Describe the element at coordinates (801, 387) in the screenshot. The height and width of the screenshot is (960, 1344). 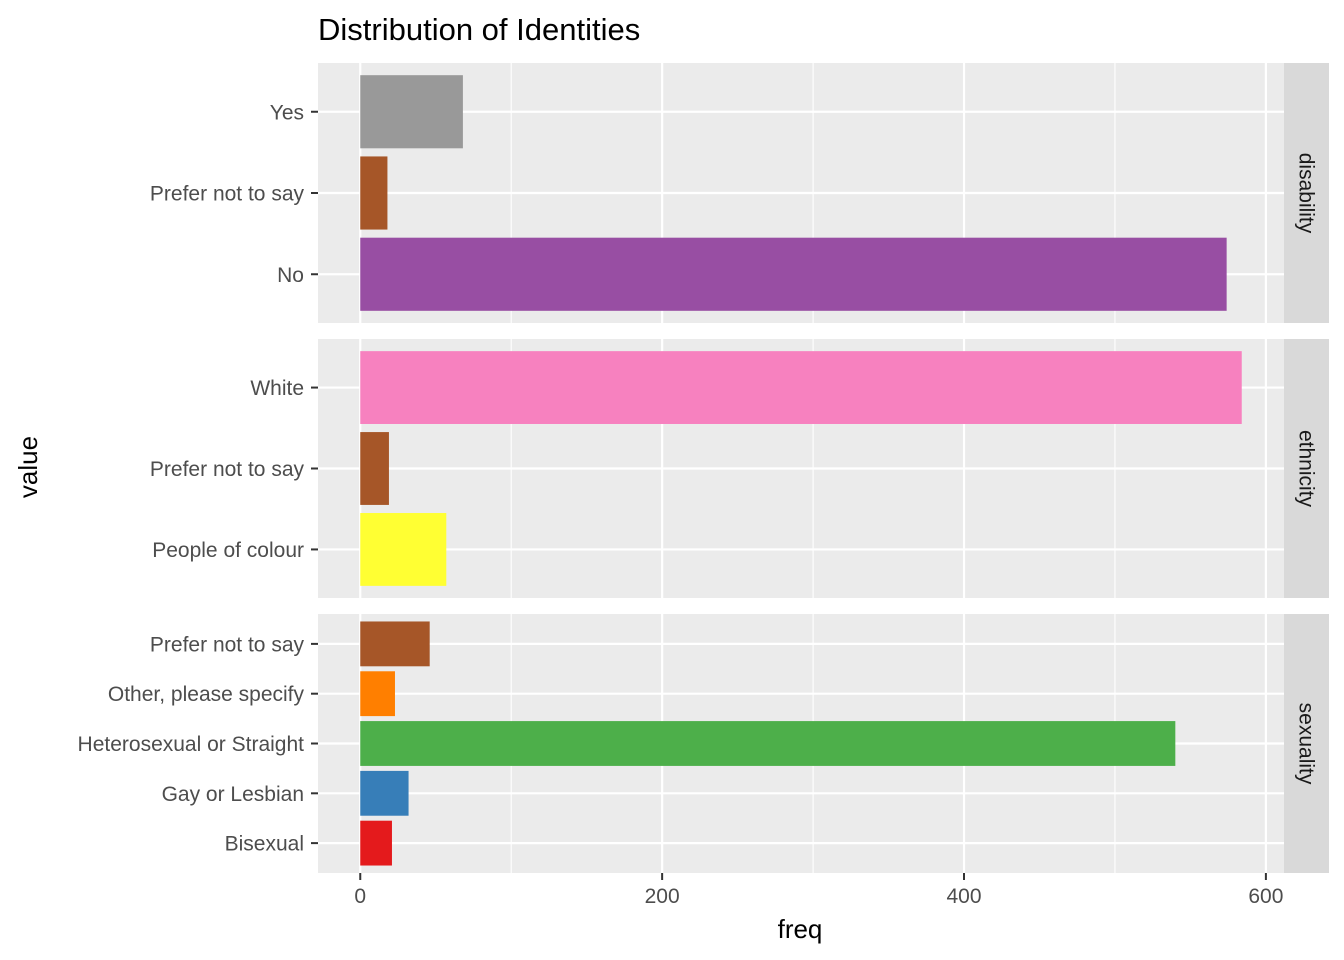
I see `bar-ethnicity-white` at that location.